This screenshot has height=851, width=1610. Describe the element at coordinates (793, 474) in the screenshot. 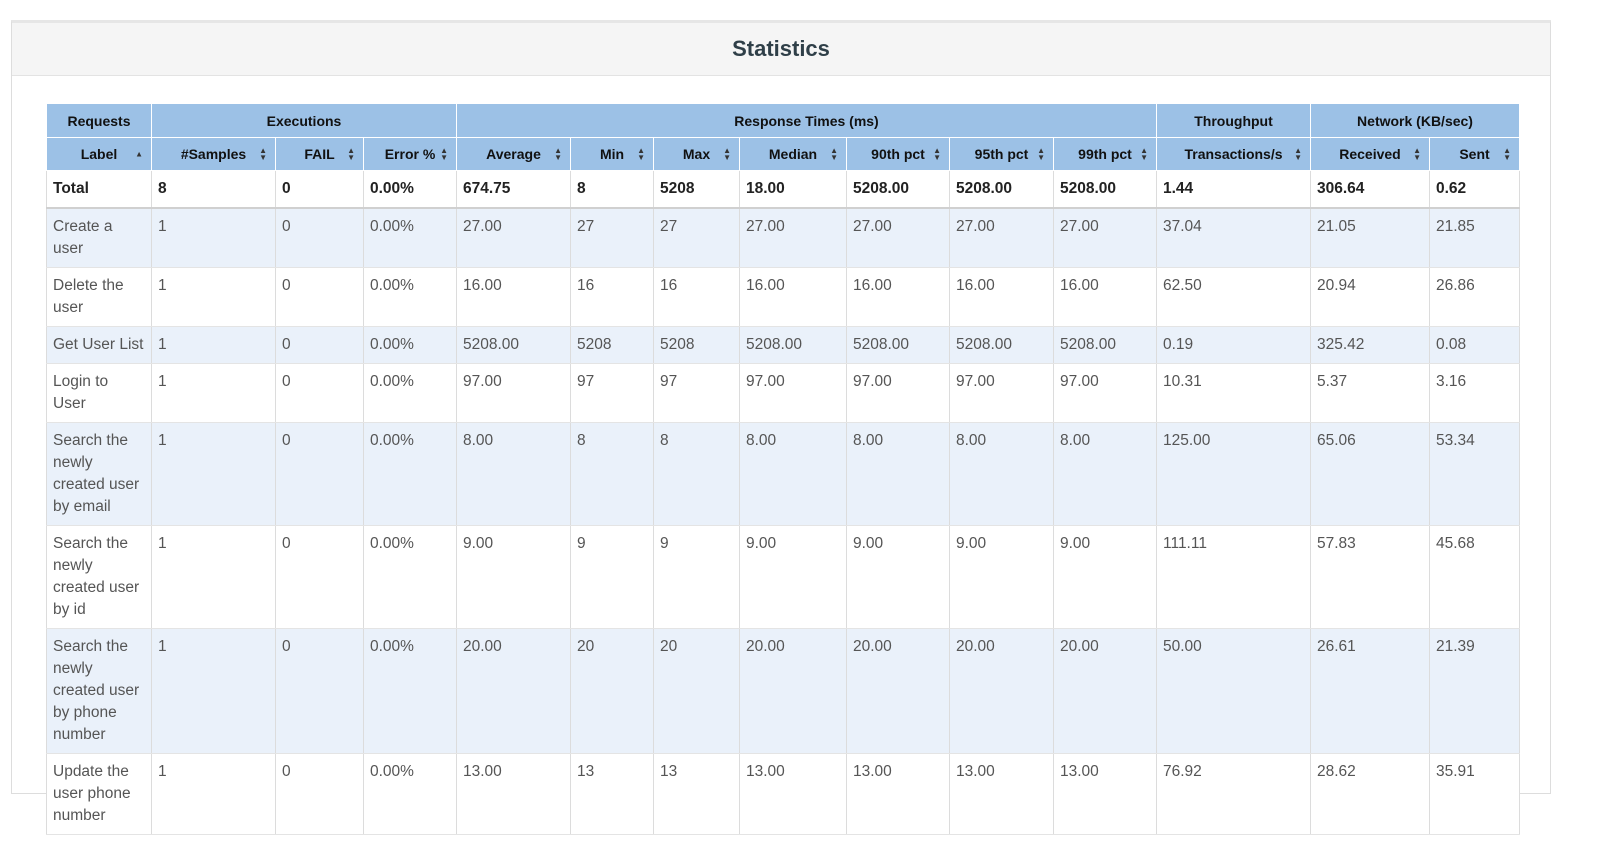

I see `cell-median: 8.00` at that location.